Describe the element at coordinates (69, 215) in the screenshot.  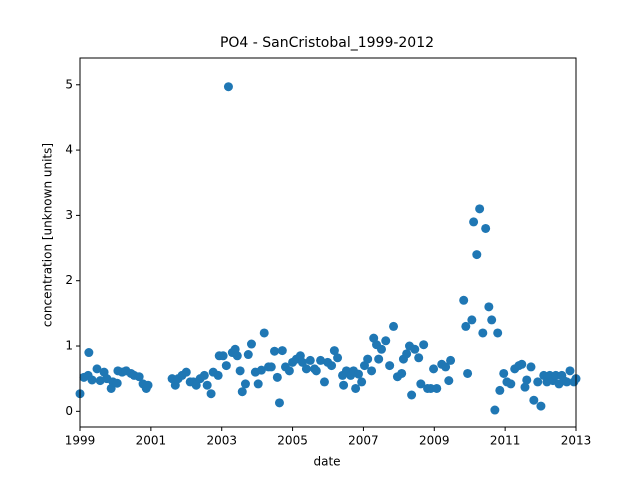
I see `y-tick-label: 3` at that location.